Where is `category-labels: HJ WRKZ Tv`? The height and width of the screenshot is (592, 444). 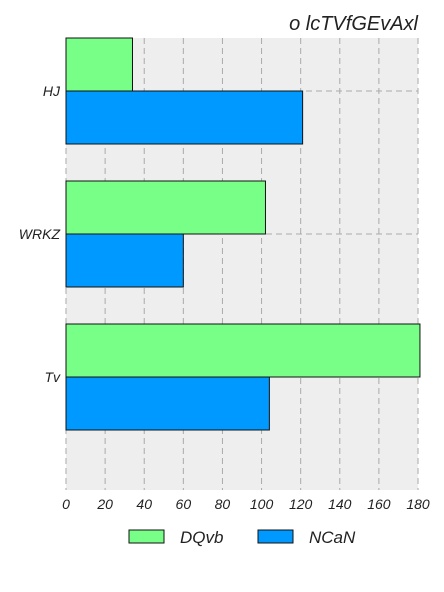
category-labels: HJ WRKZ Tv is located at coordinates (40, 234).